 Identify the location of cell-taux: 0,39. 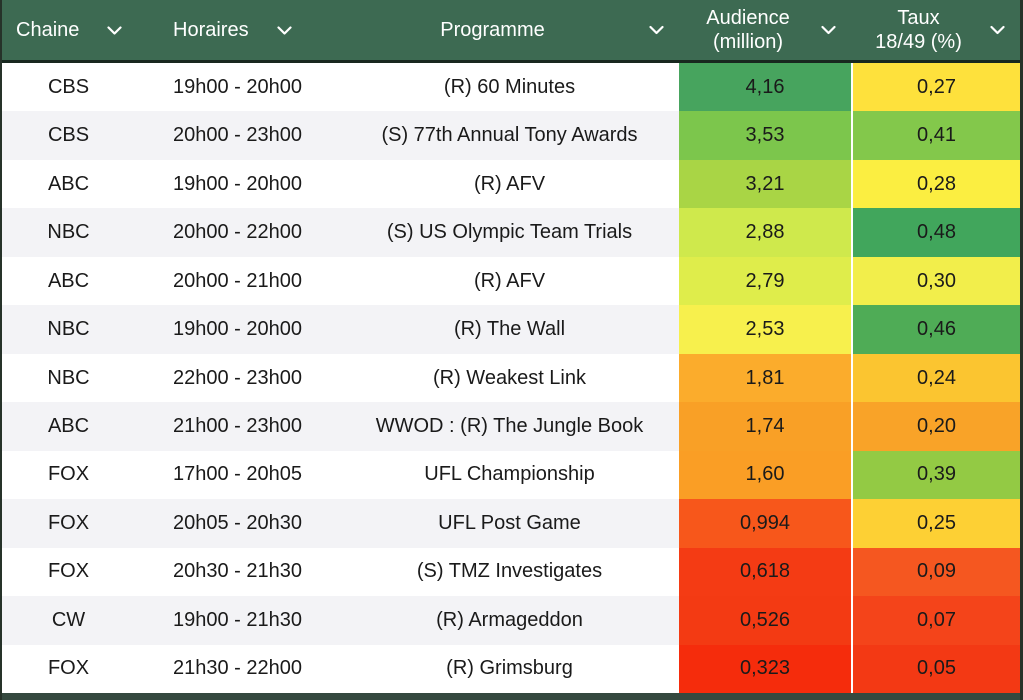
(935, 475).